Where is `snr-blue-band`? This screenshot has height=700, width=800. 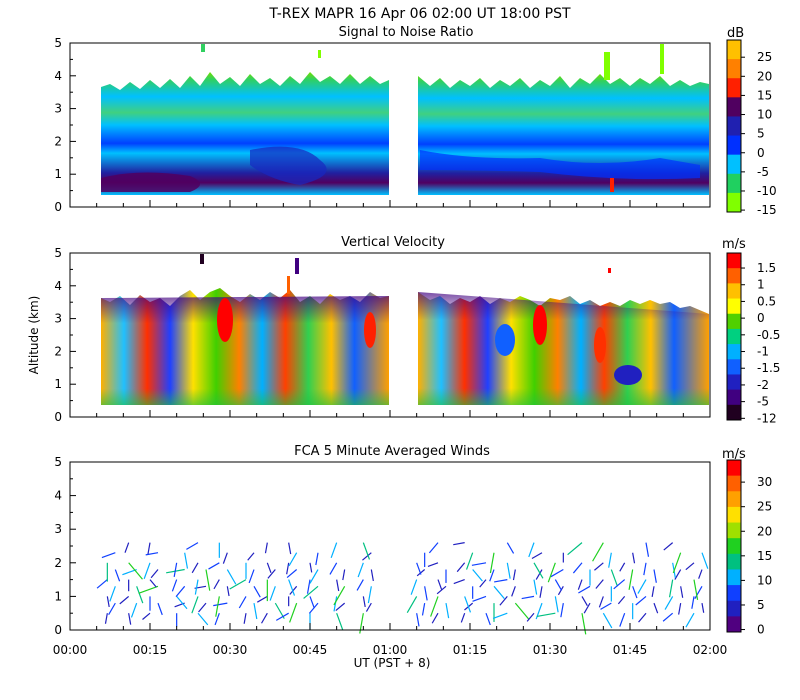 snr-blue-band is located at coordinates (560, 165).